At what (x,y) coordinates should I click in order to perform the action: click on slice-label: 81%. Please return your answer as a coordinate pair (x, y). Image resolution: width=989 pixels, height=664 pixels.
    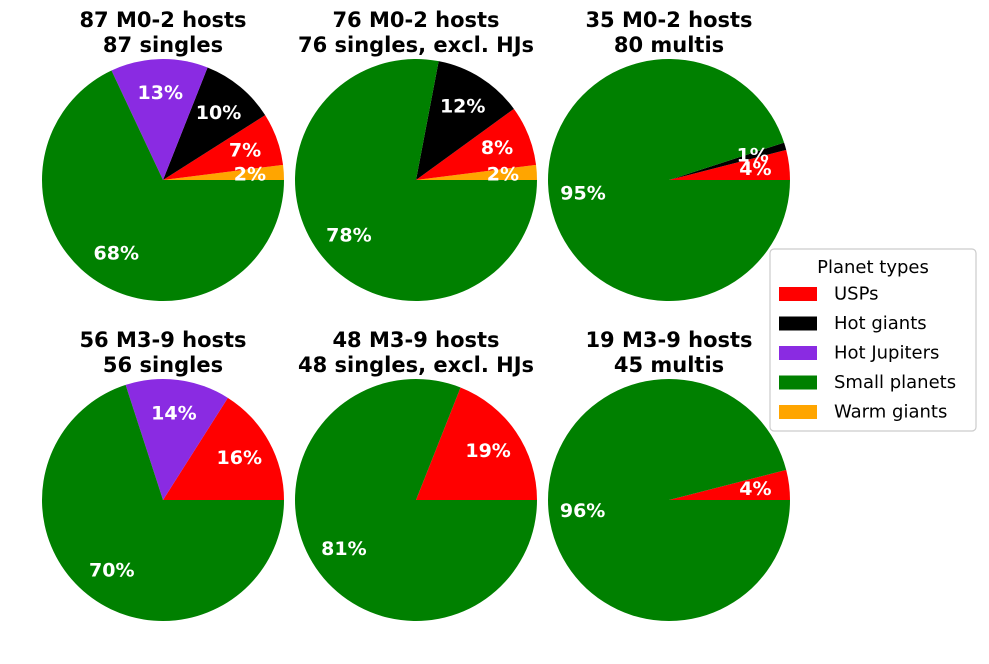
    Looking at the image, I should click on (343, 549).